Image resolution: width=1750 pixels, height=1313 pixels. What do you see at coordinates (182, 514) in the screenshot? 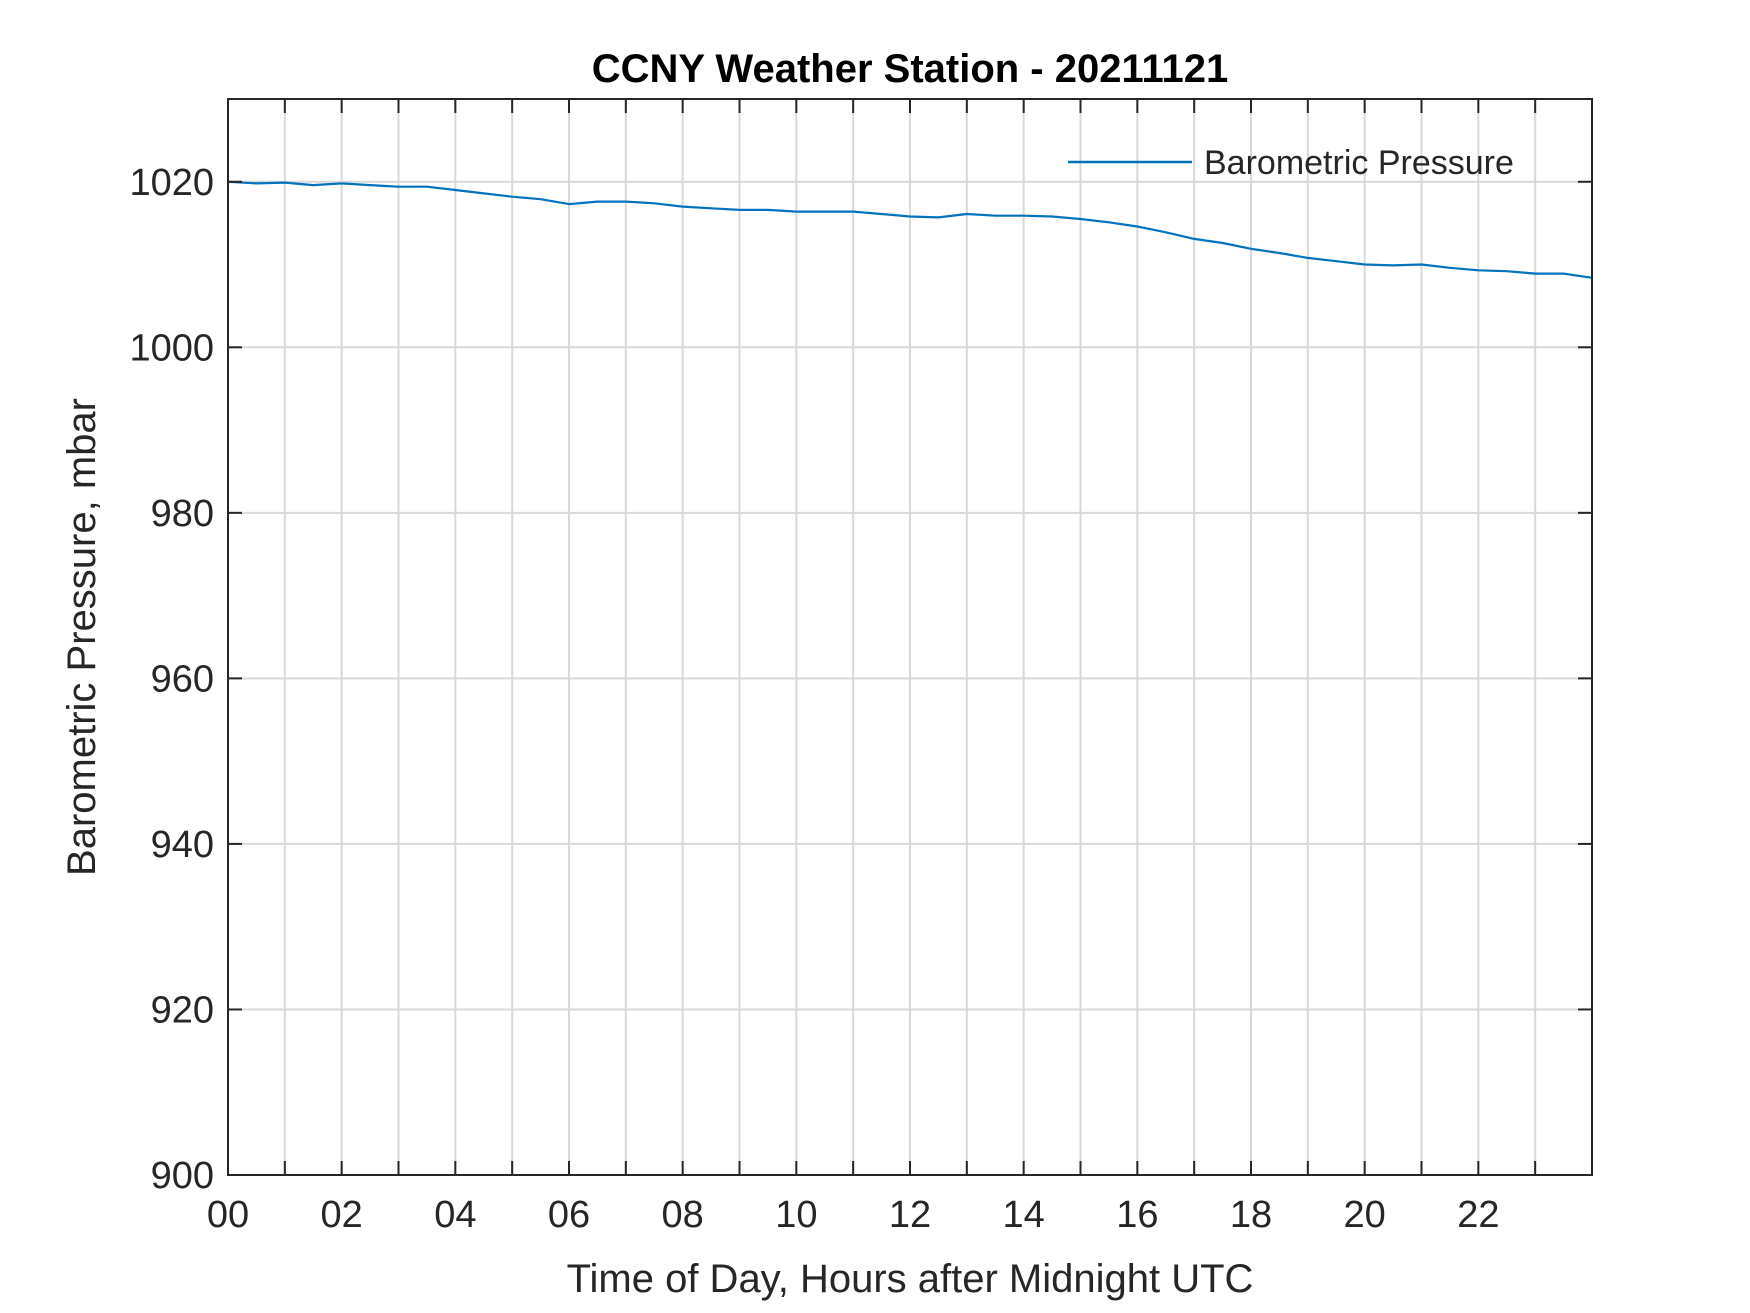
I see `y-tick-label: 980` at bounding box center [182, 514].